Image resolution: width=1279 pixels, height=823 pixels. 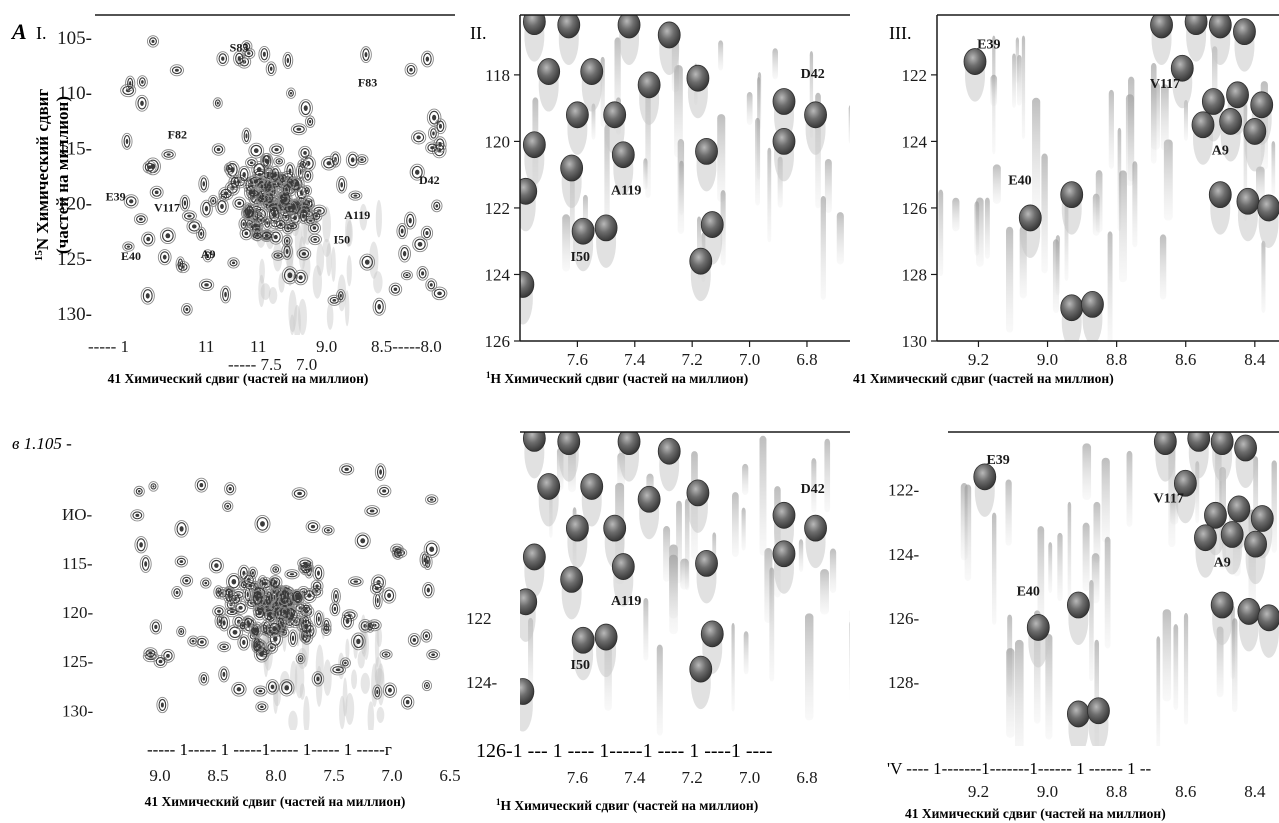 I want to click on y-axis-label-main: N Химический сдвиг, so click(x=42, y=170).